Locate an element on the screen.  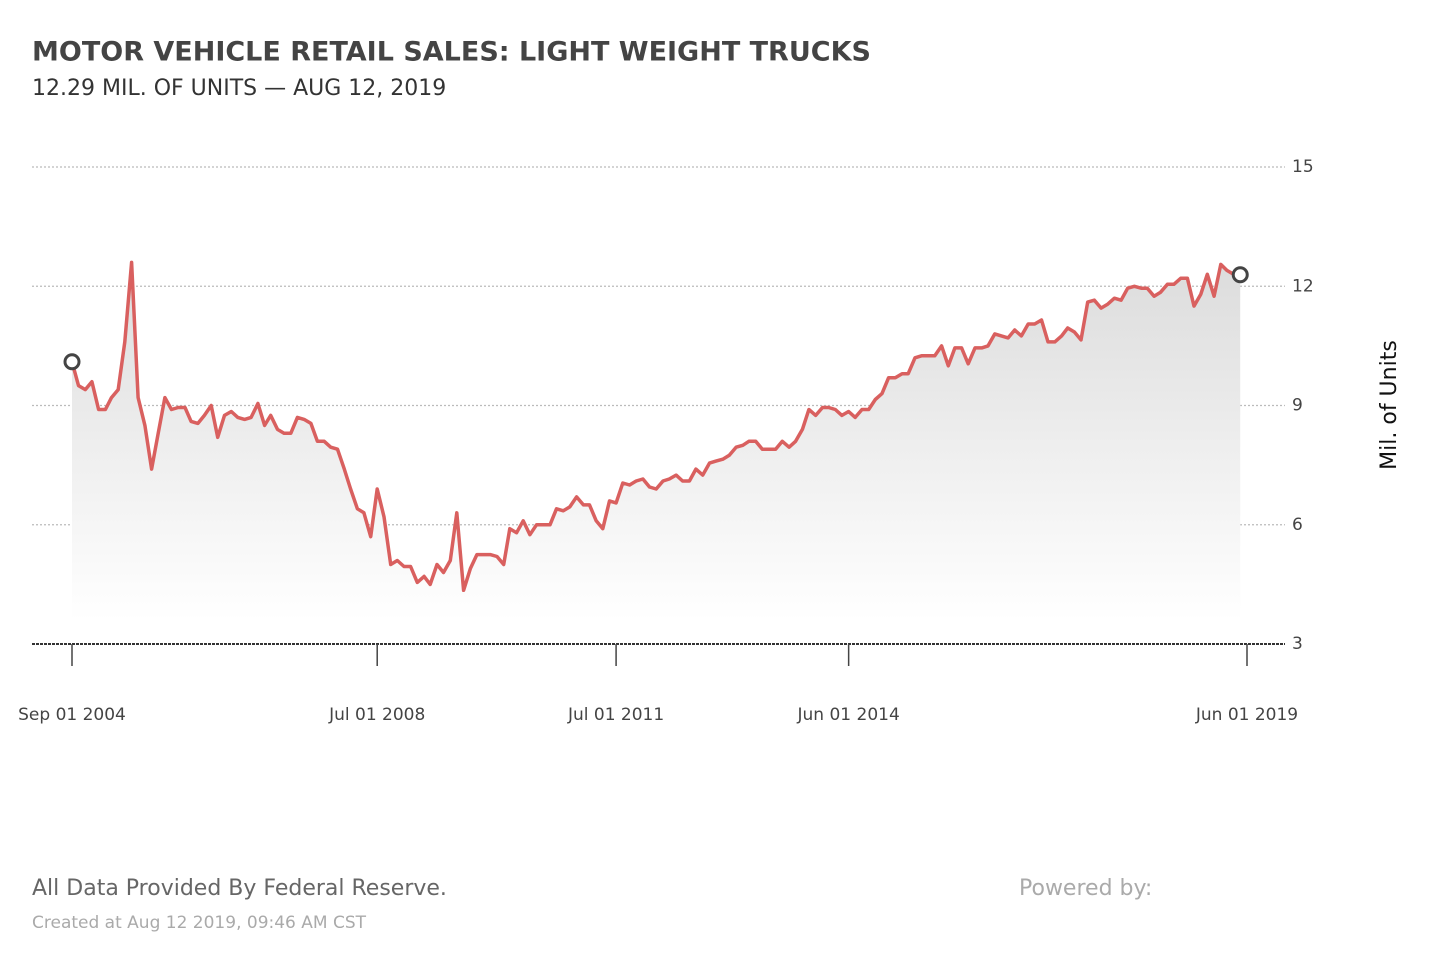
source-note: All Data Provided By Federal Reserve. is located at coordinates (239, 888).